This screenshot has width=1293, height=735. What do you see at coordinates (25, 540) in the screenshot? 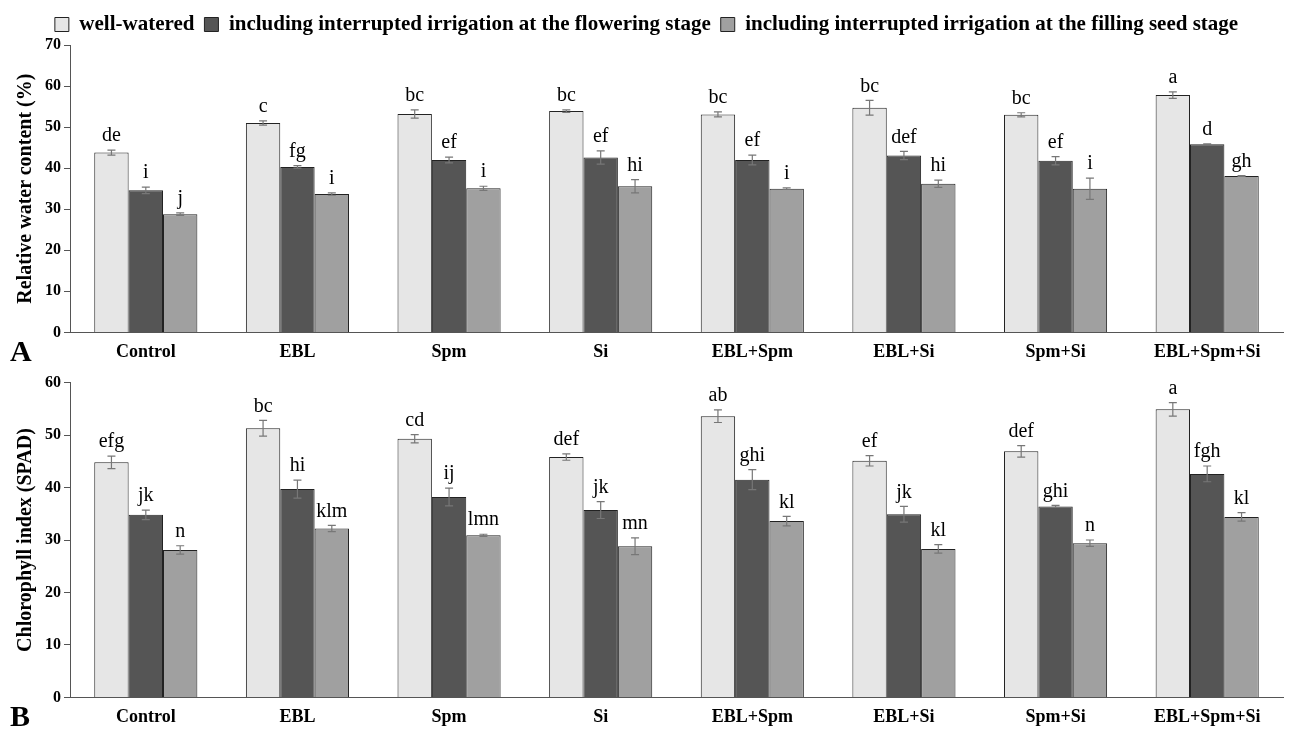
I see `y-axis-title: Chlorophyll index (SPAD)` at bounding box center [25, 540].